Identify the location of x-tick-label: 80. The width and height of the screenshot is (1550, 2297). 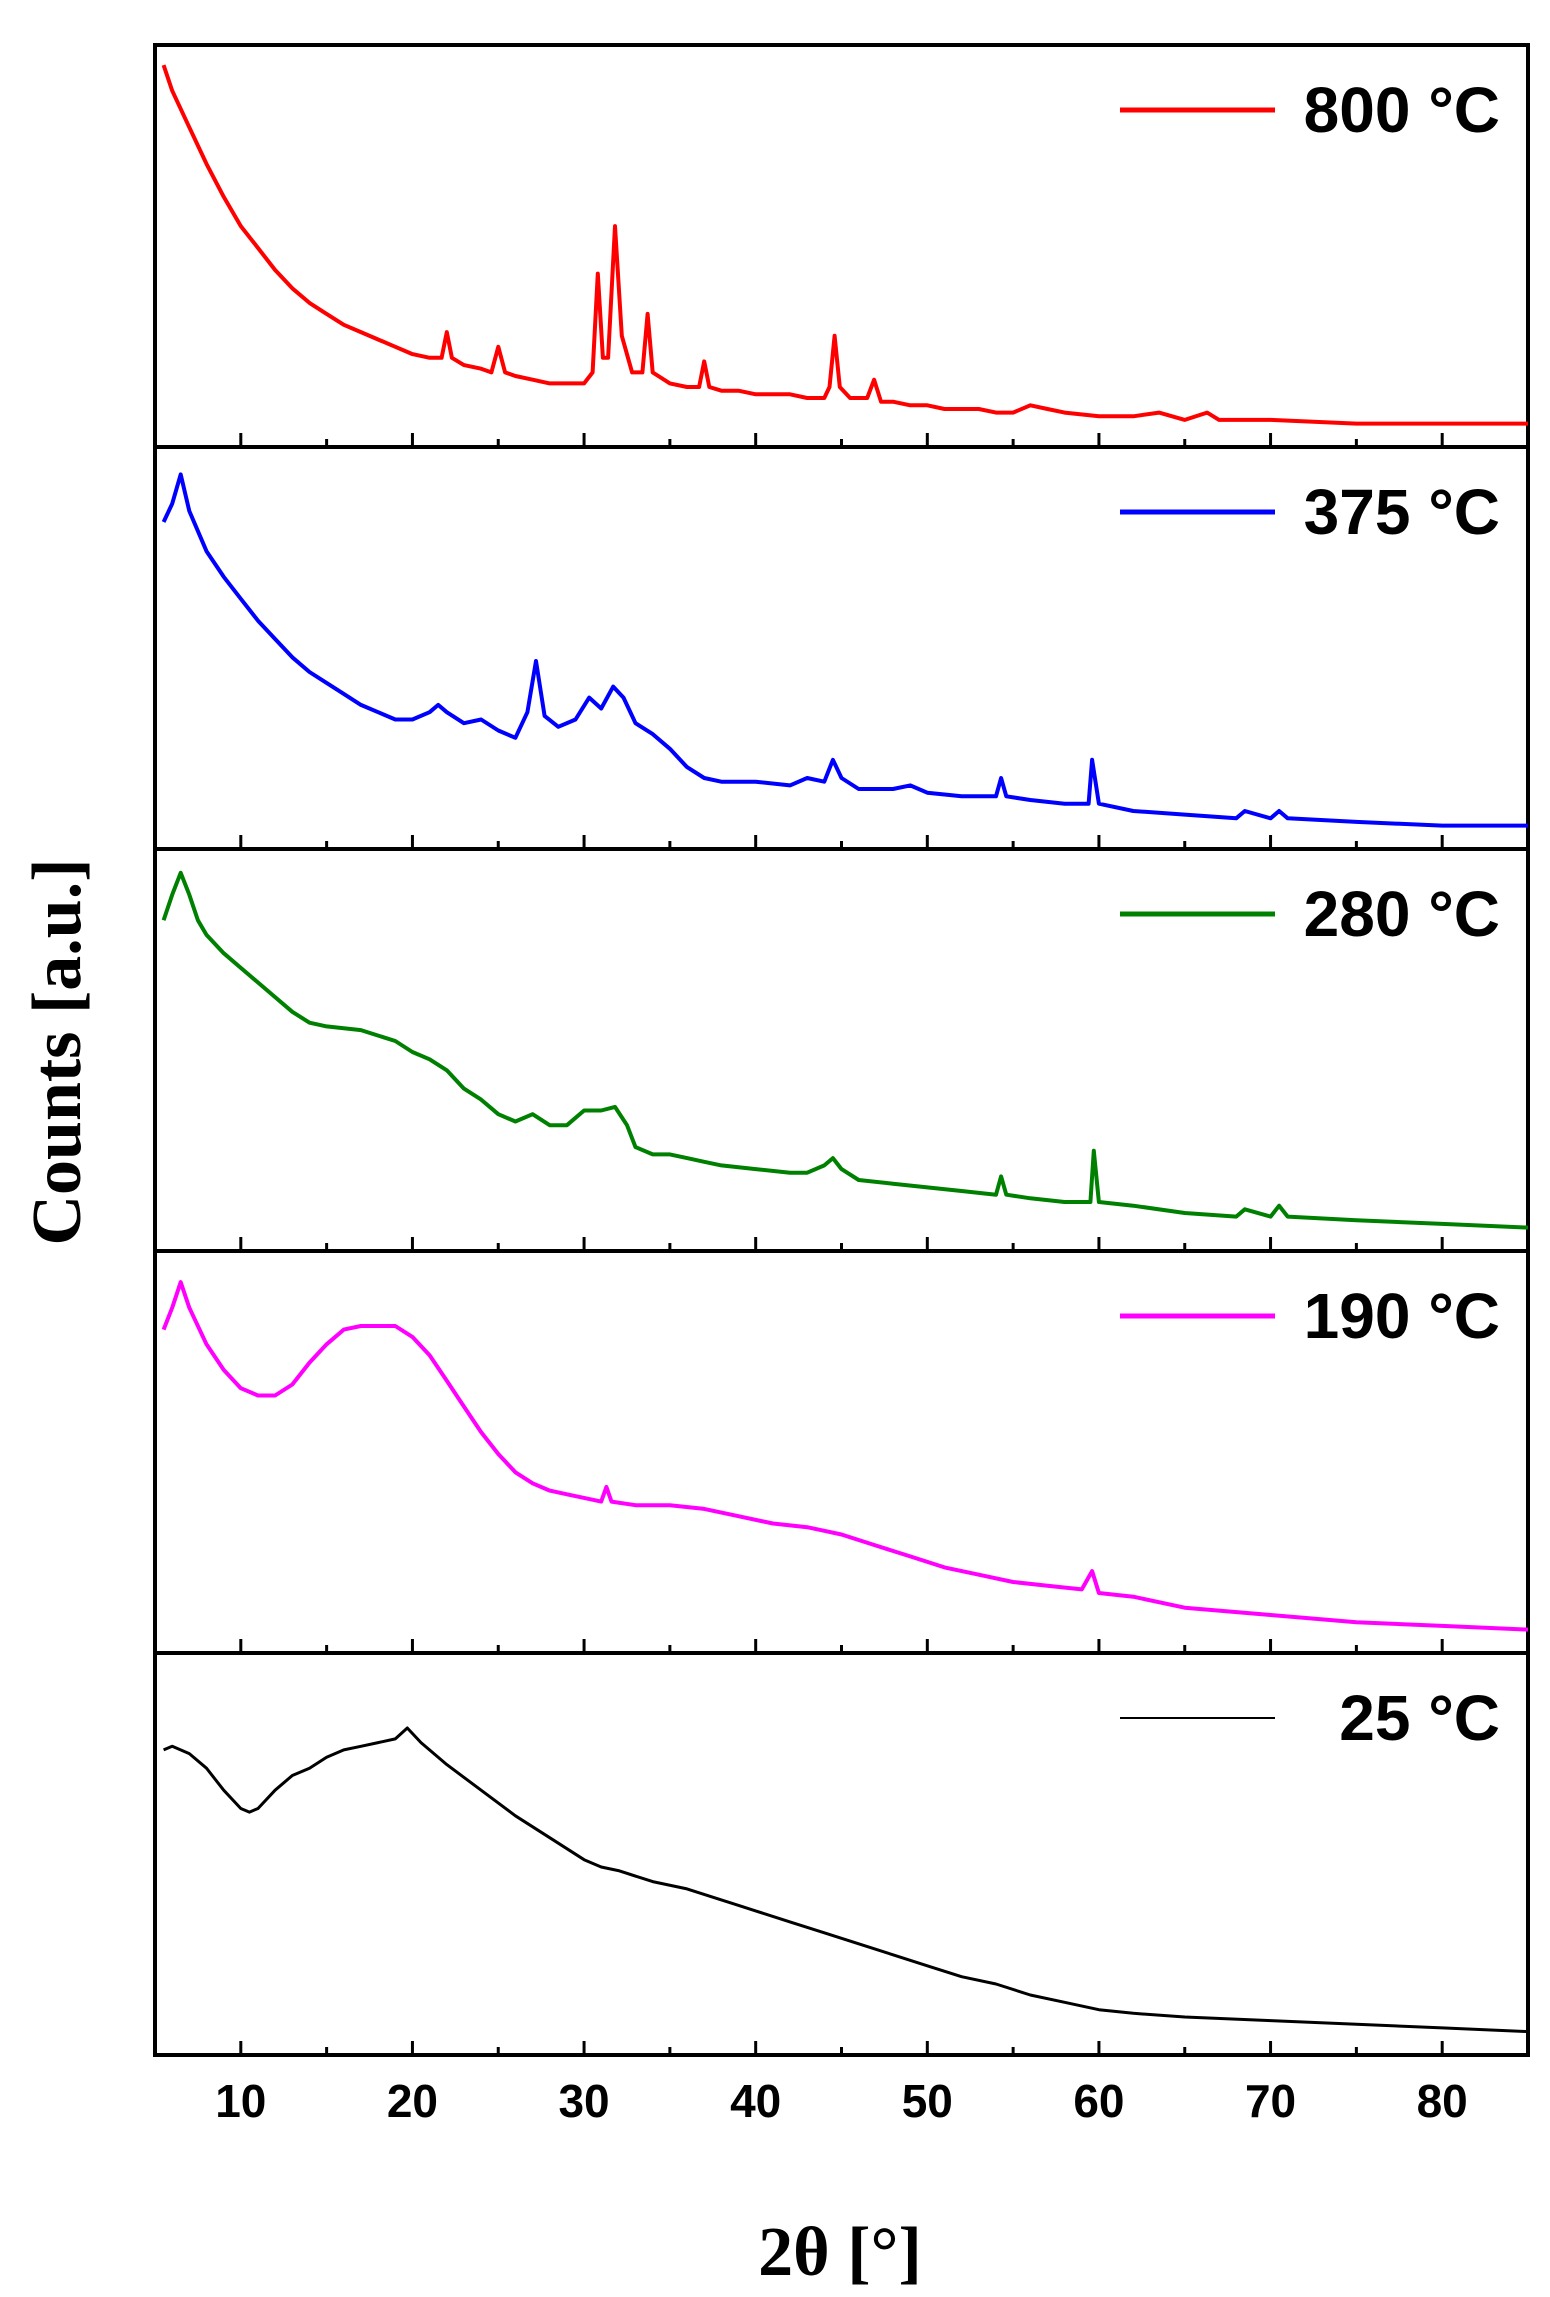
(1442, 2101).